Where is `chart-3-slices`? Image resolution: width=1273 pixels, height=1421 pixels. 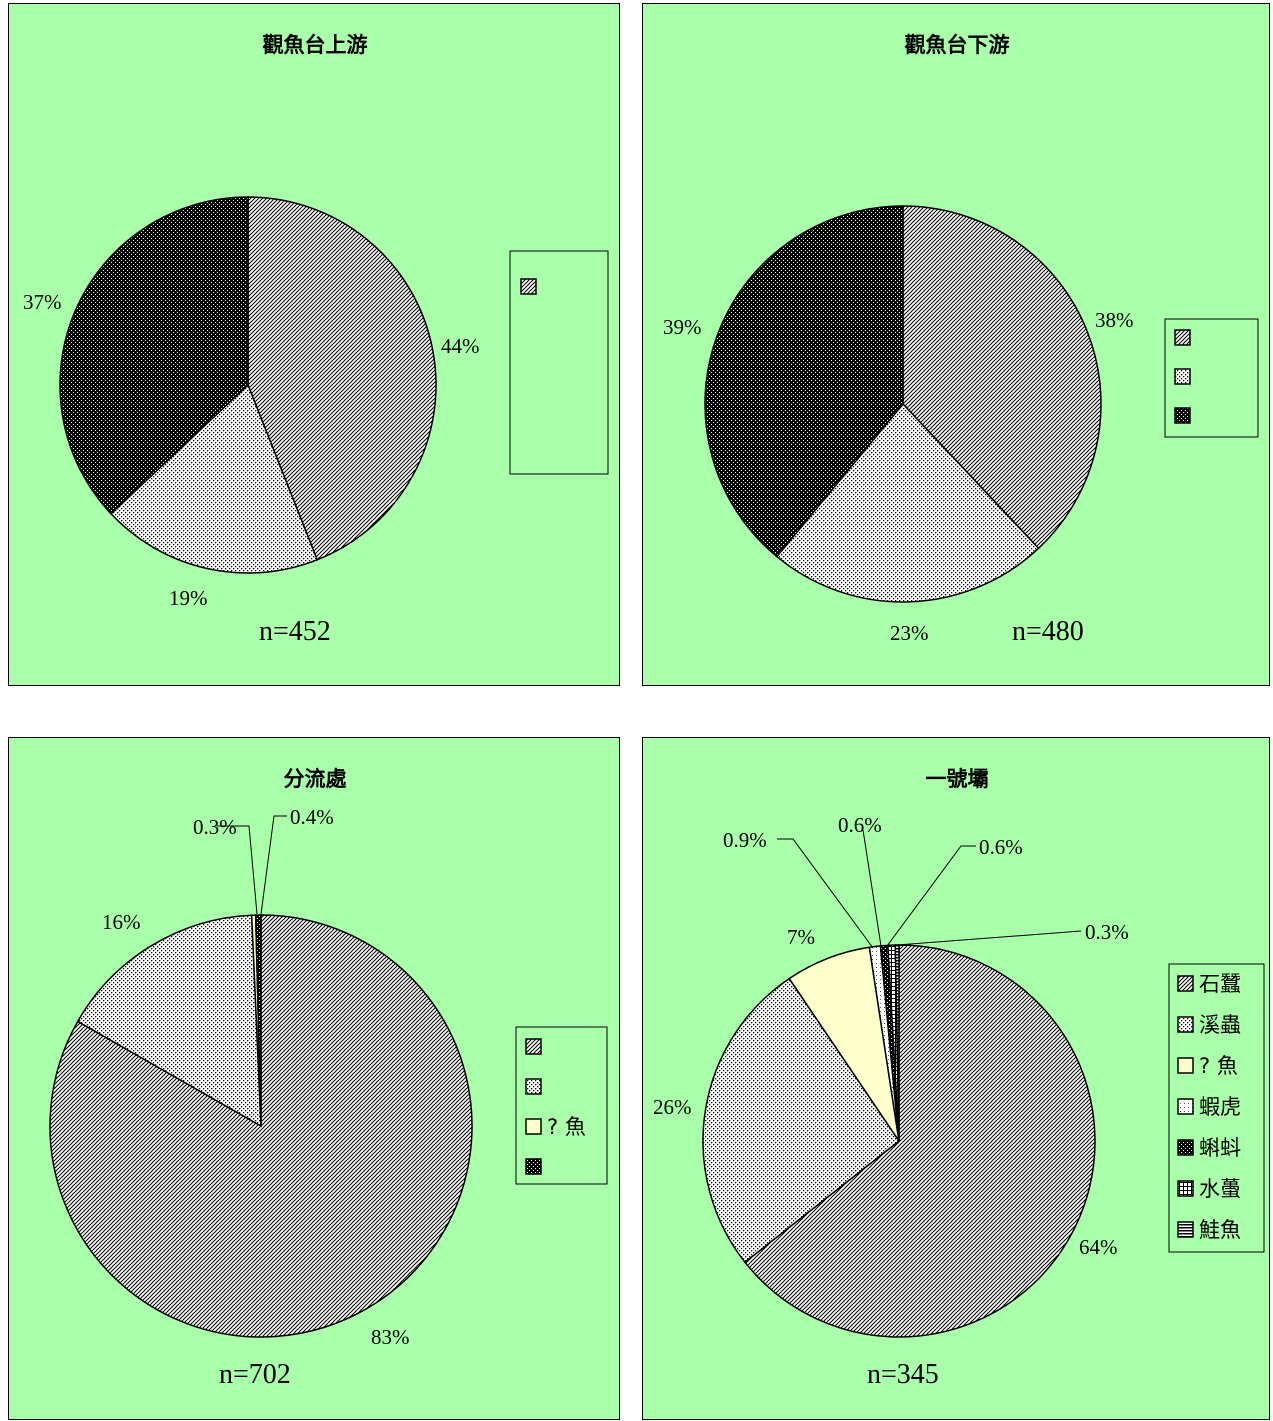
chart-3-slices is located at coordinates (261, 1126).